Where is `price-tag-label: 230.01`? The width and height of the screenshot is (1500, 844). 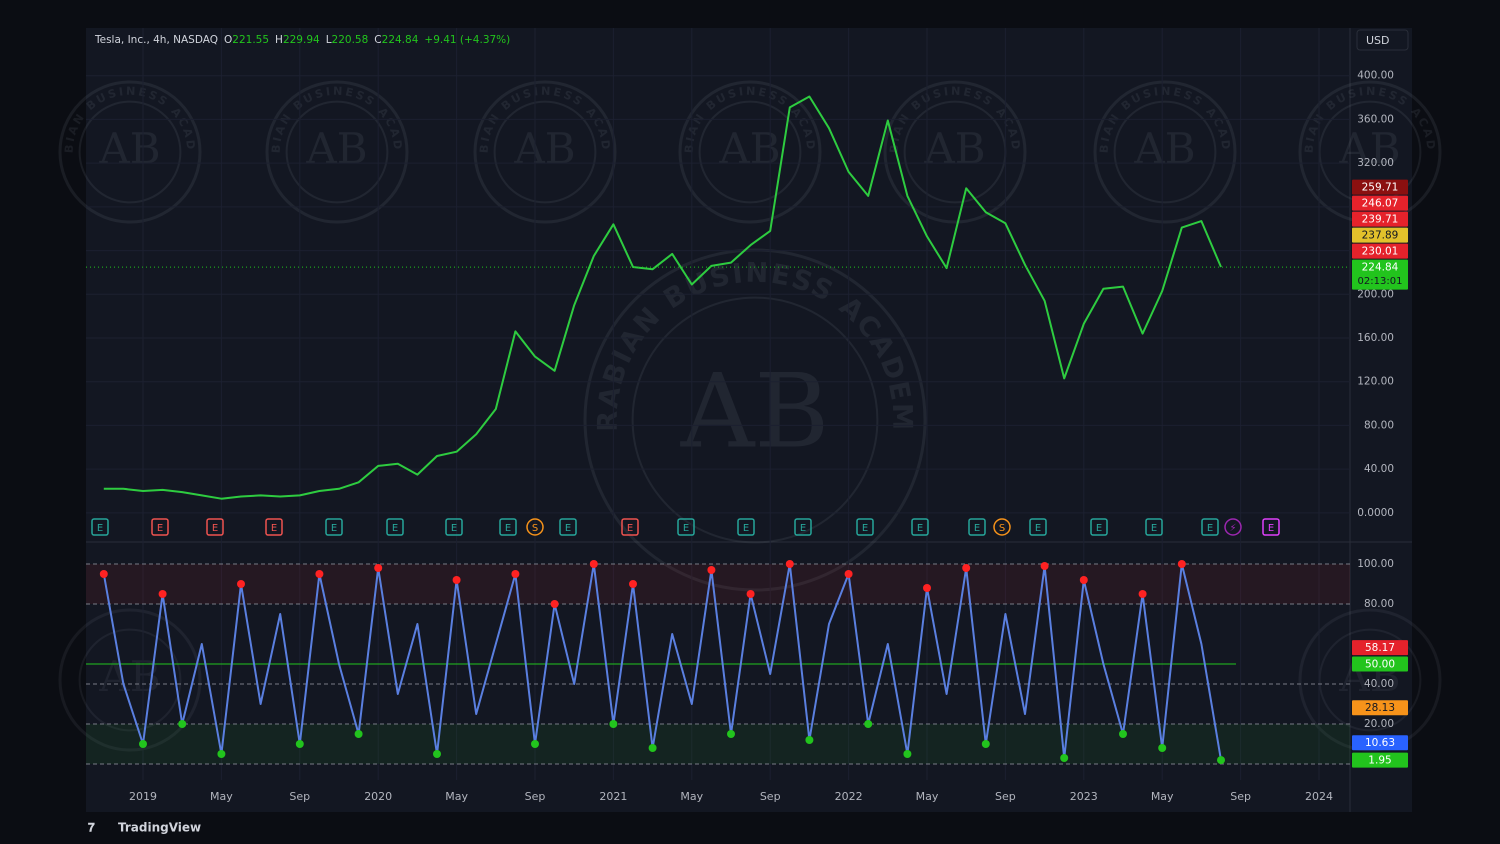 price-tag-label: 230.01 is located at coordinates (1380, 252).